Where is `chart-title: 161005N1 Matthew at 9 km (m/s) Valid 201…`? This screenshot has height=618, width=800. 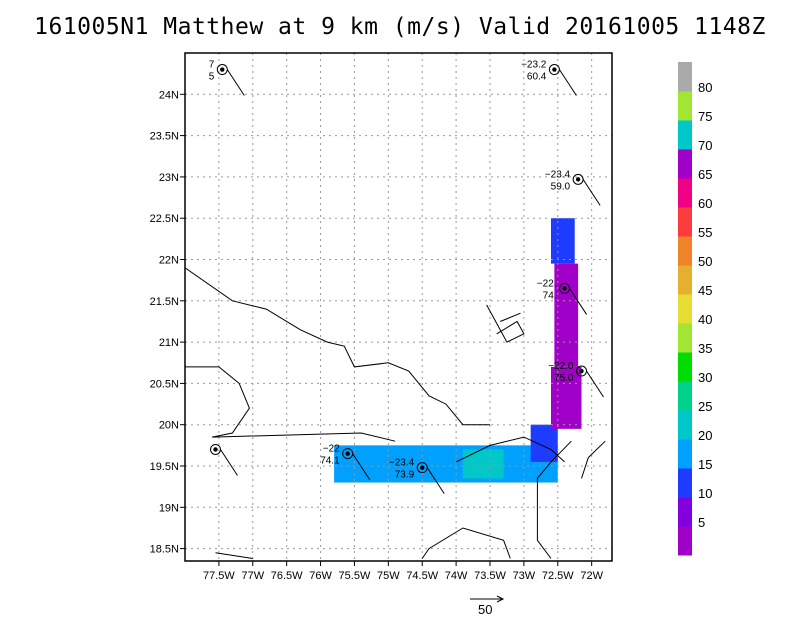
chart-title: 161005N1 Matthew at 9 km (m/s) Valid 201… is located at coordinates (400, 27).